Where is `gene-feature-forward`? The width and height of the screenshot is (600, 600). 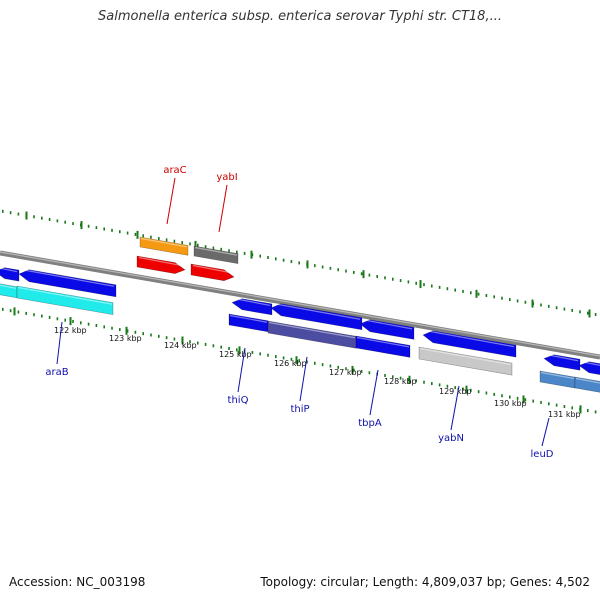
gene-feature-forward is located at coordinates (164, 246).